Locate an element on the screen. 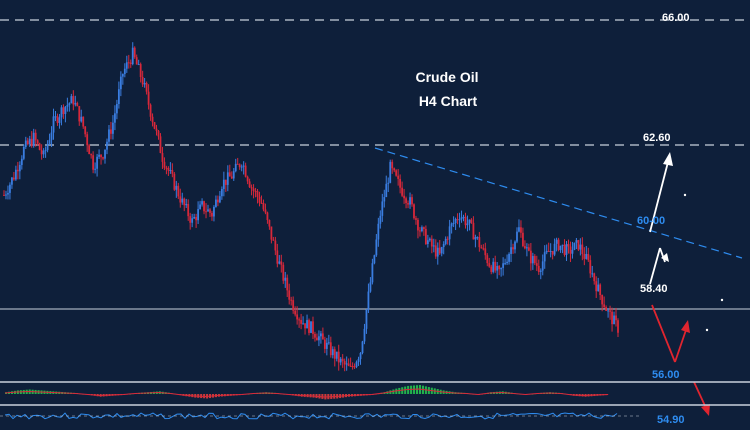  projection-arrow-up-right is located at coordinates (659, 197).